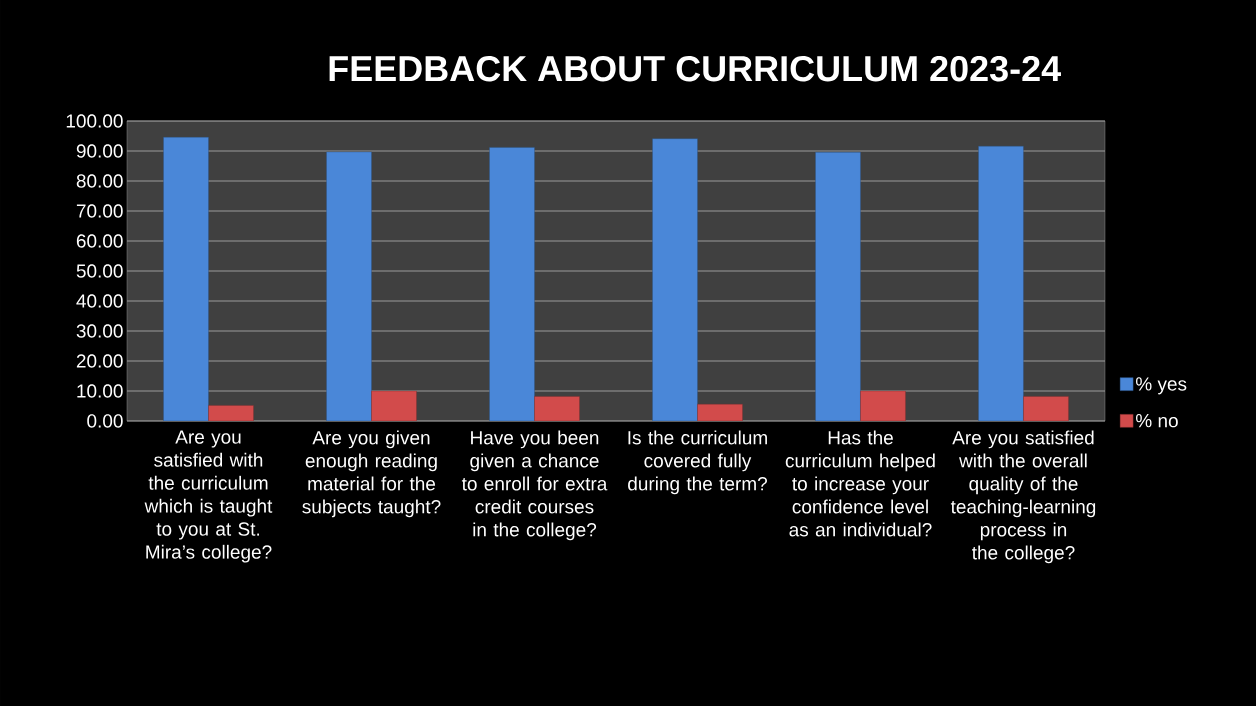 The width and height of the screenshot is (1256, 706). I want to click on y-tick-label: 20.00, so click(99, 361).